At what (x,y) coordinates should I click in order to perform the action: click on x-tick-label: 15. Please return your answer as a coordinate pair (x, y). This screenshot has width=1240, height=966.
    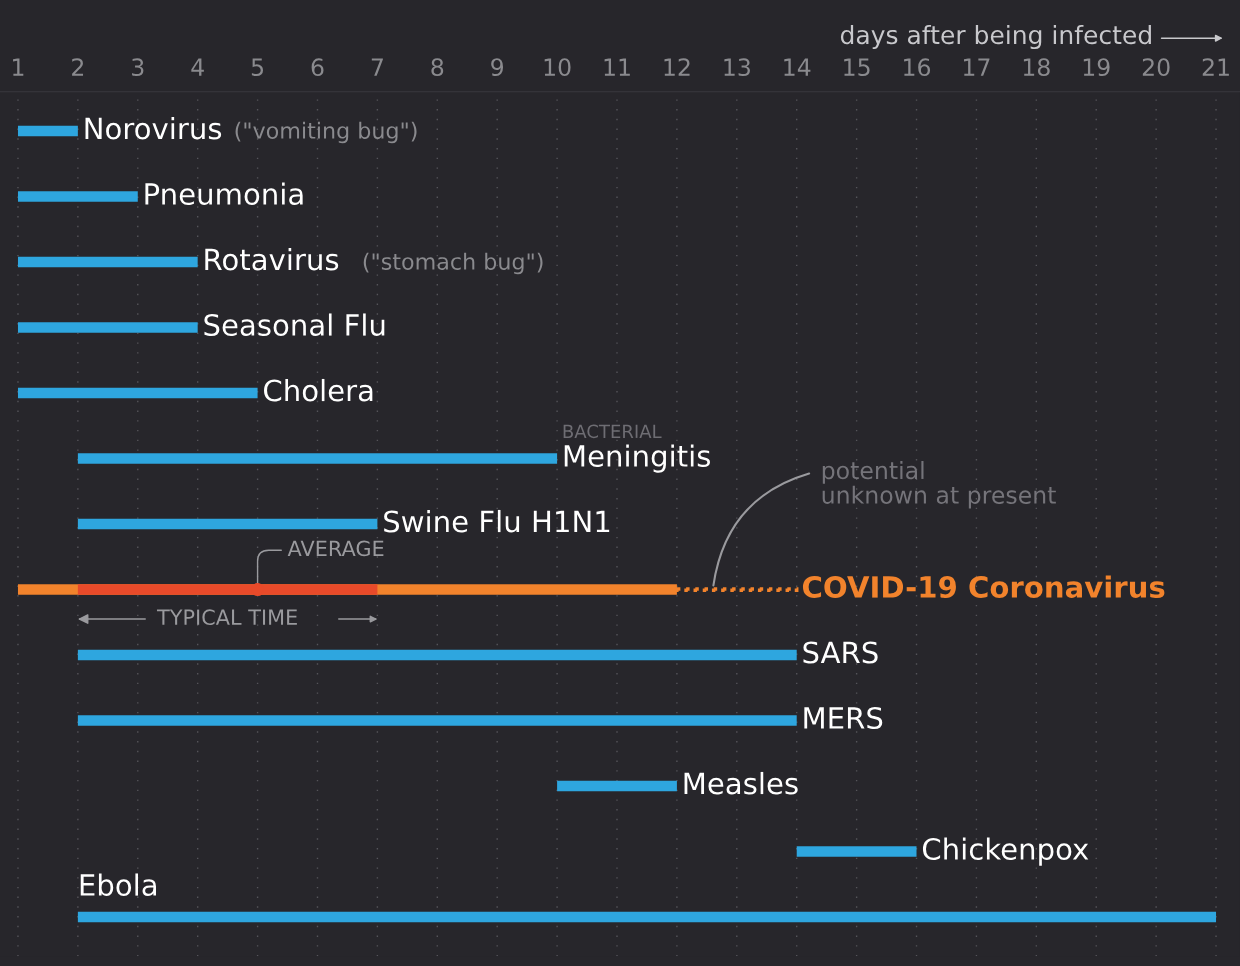
    Looking at the image, I should click on (857, 67).